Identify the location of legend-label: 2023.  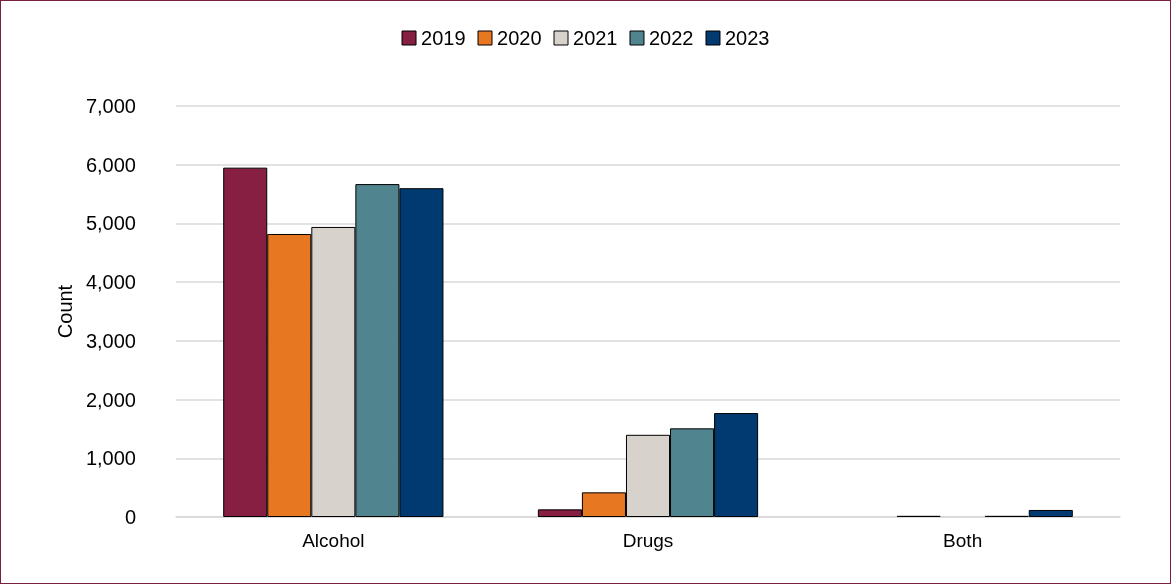
(747, 38).